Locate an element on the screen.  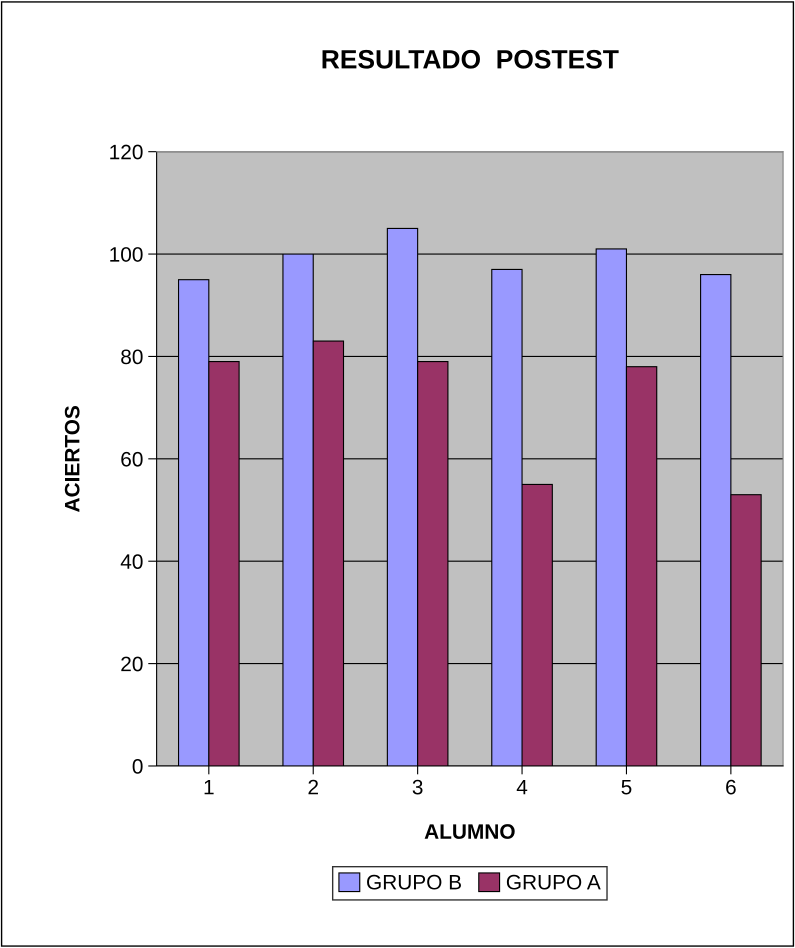
chart-title: RESULTADO POSTEST is located at coordinates (470, 59).